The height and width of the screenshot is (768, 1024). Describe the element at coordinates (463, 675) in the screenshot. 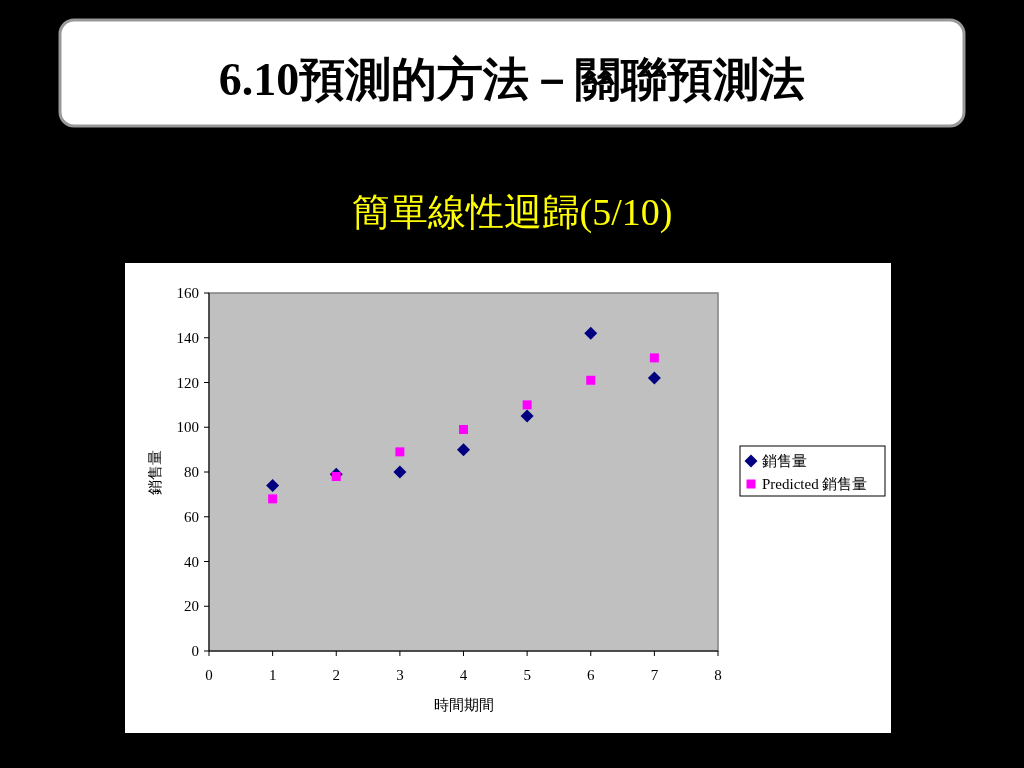

I see `x-tick-label: 4` at that location.